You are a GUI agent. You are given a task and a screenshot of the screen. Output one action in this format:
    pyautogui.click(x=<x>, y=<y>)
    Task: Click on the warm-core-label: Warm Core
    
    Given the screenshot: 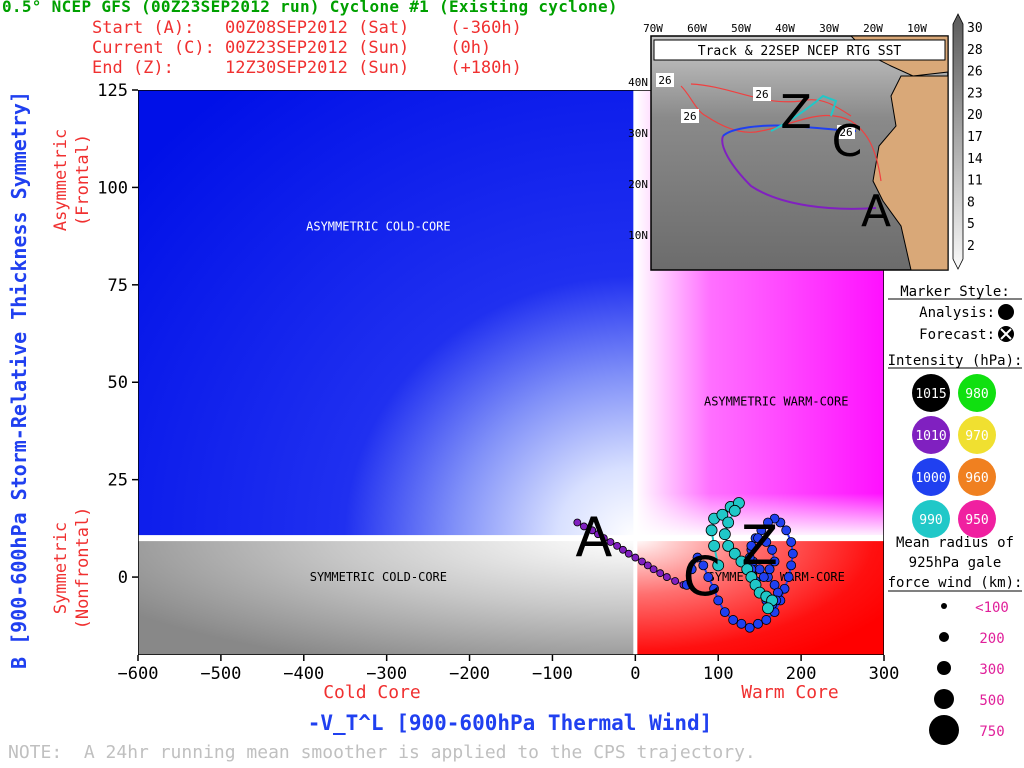 What is the action you would take?
    pyautogui.click(x=790, y=692)
    